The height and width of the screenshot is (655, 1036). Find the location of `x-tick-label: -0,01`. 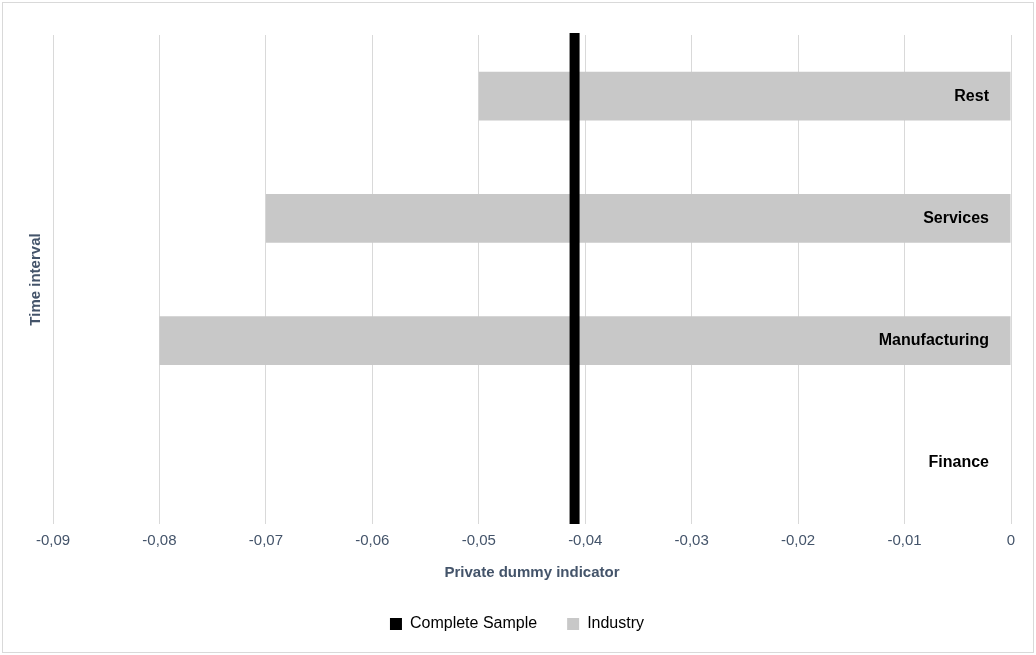

x-tick-label: -0,01 is located at coordinates (904, 540).